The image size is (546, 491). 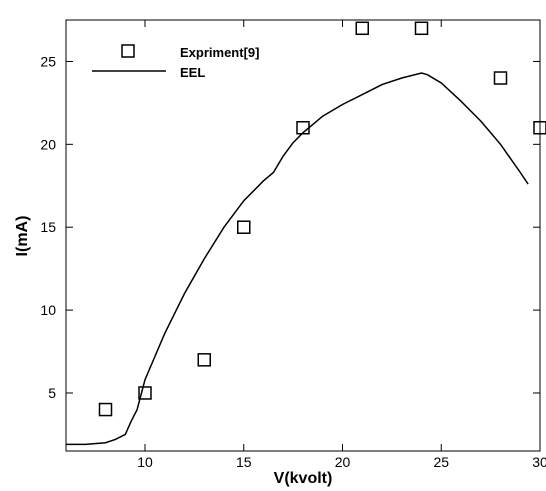 I want to click on y-tick-label: 10, so click(x=48, y=310).